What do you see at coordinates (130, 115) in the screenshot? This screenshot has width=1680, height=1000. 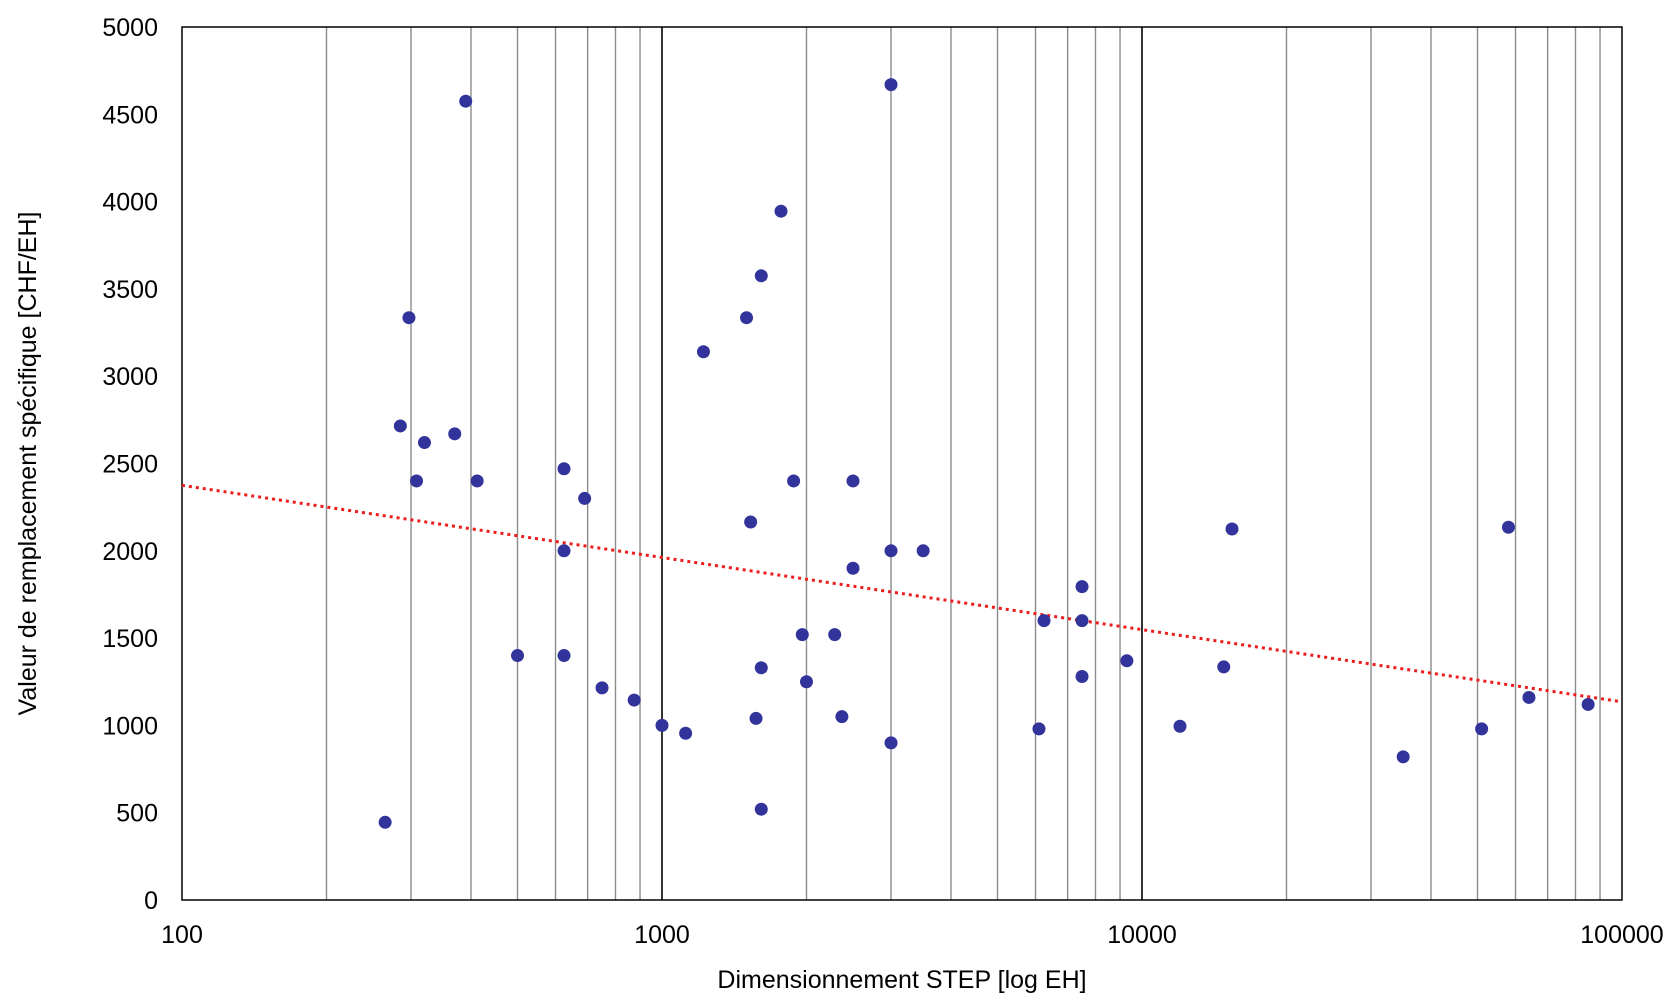 I see `y-tick-label: 4500` at bounding box center [130, 115].